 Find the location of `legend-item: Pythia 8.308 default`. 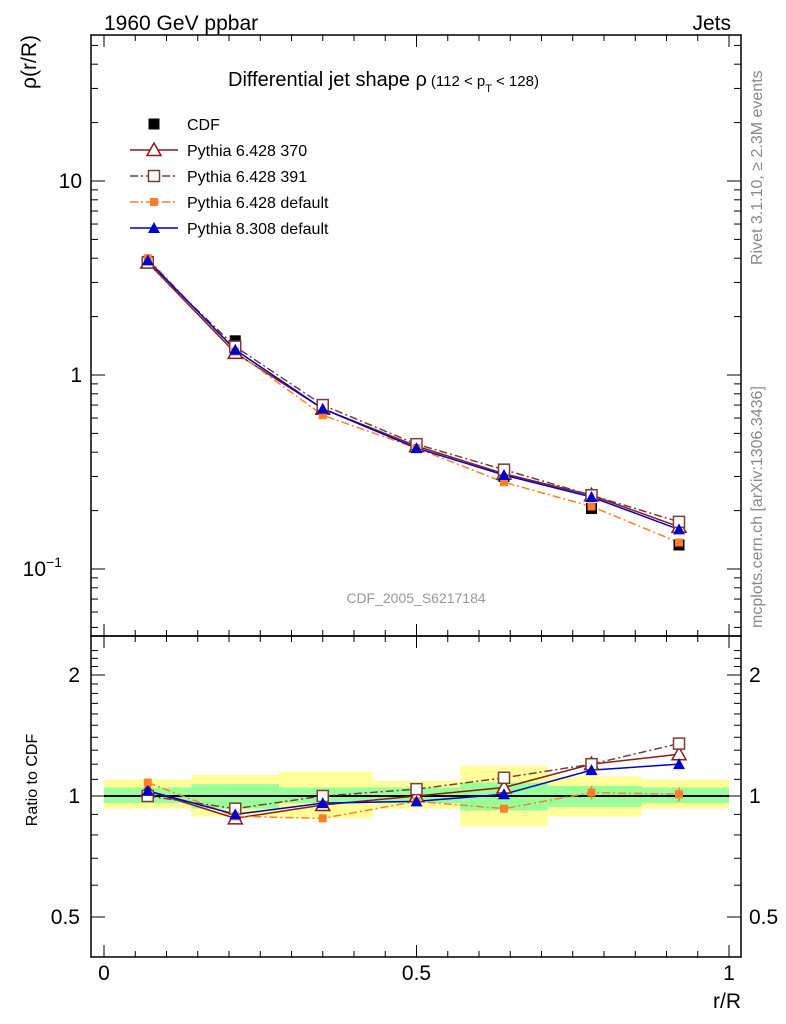

legend-item: Pythia 8.308 default is located at coordinates (229, 229).